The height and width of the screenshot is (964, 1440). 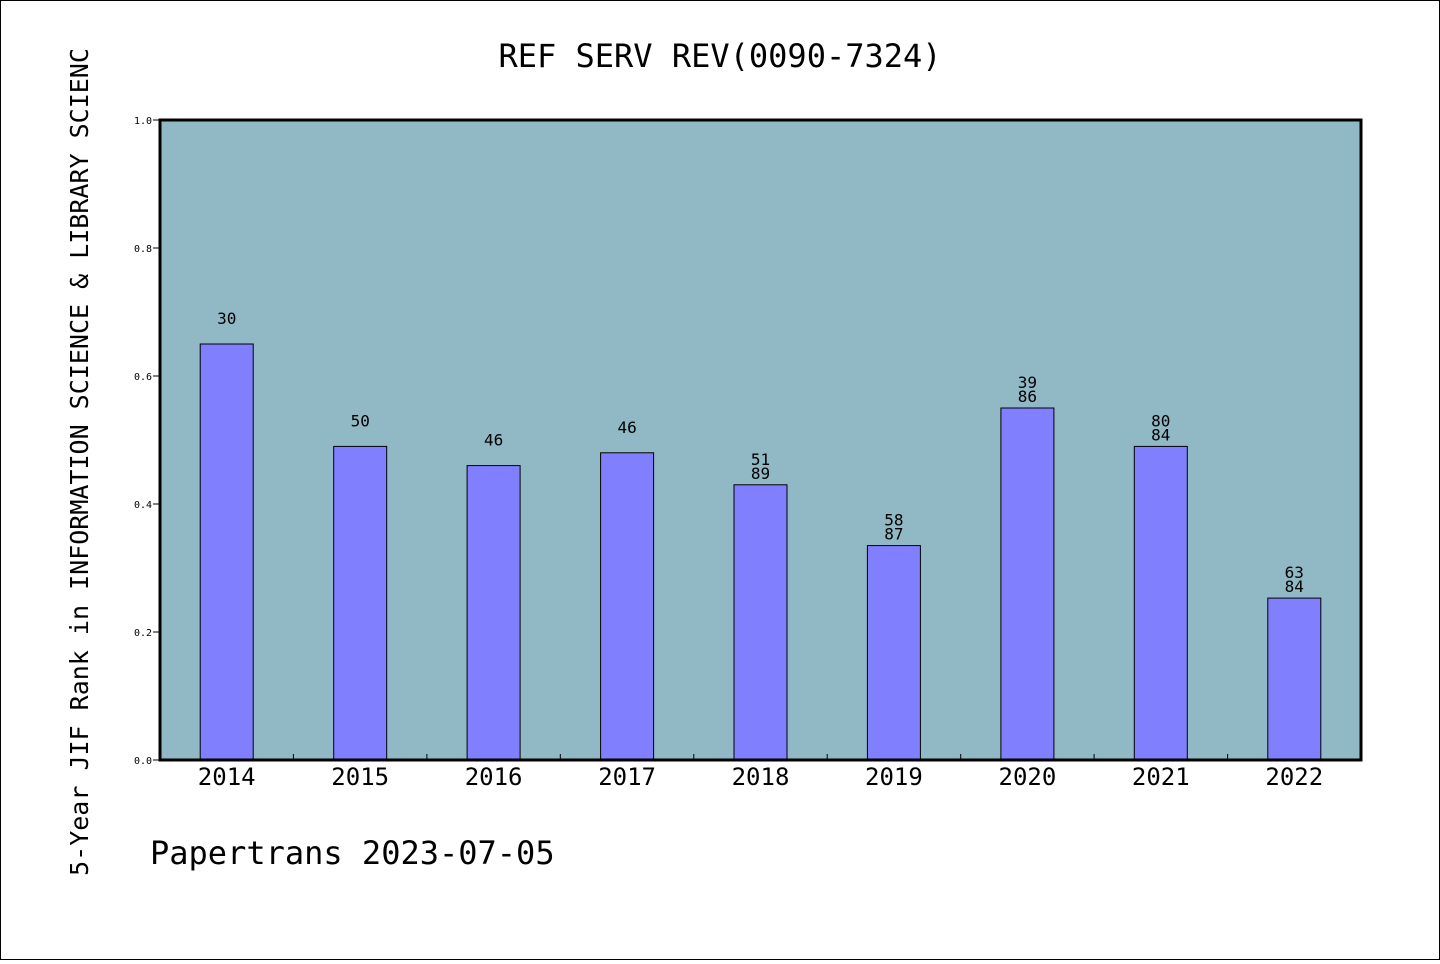 What do you see at coordinates (1160, 434) in the screenshot?
I see `bar-value-label-2021: 84` at bounding box center [1160, 434].